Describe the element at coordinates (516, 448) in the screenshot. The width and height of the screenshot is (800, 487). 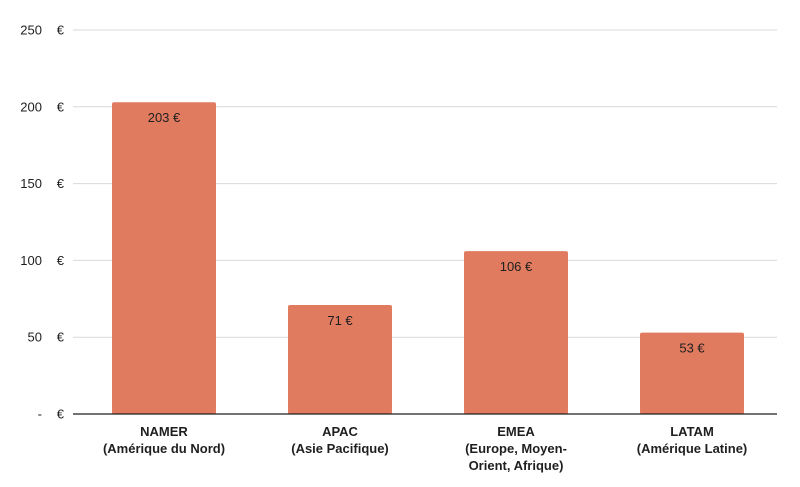
I see `x-category-label: (Europe, Moyen-` at that location.